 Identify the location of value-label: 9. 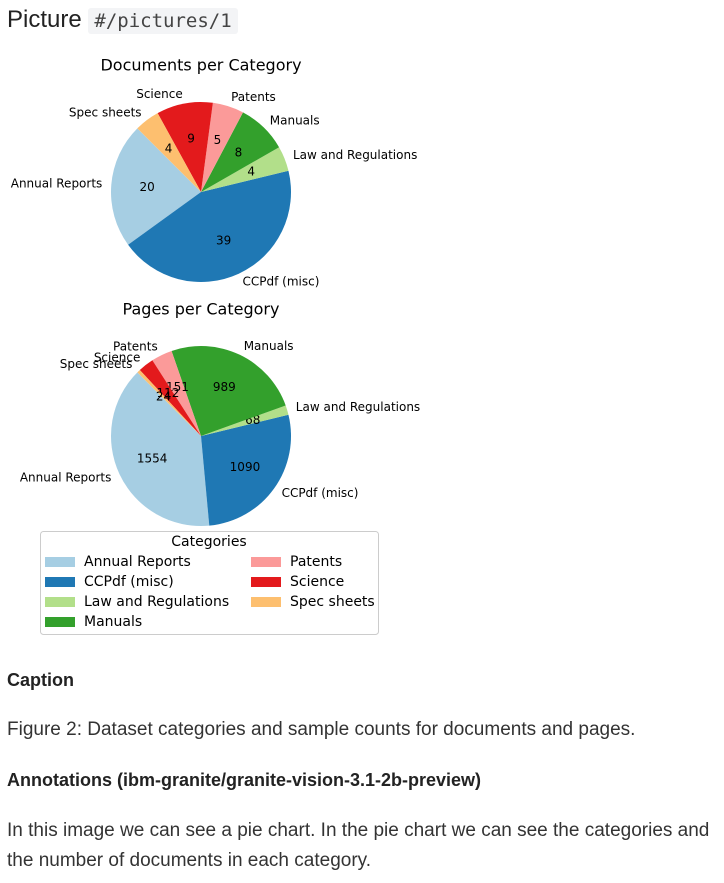
(191, 138).